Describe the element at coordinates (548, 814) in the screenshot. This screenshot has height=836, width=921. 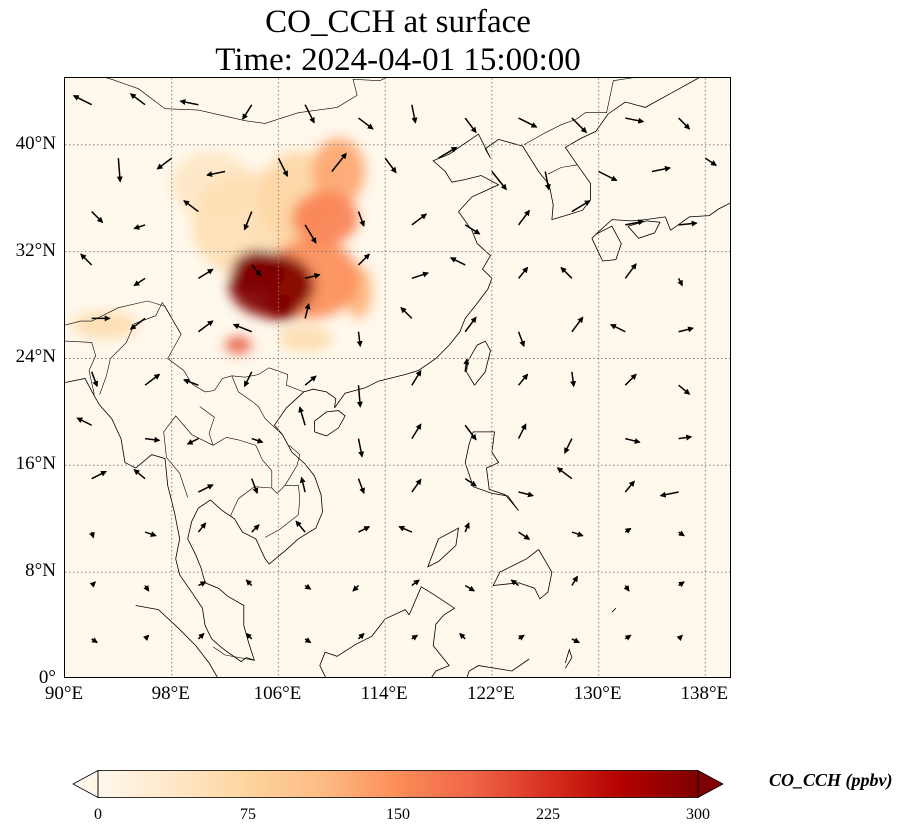
I see `colorbar-tick-label: 225` at that location.